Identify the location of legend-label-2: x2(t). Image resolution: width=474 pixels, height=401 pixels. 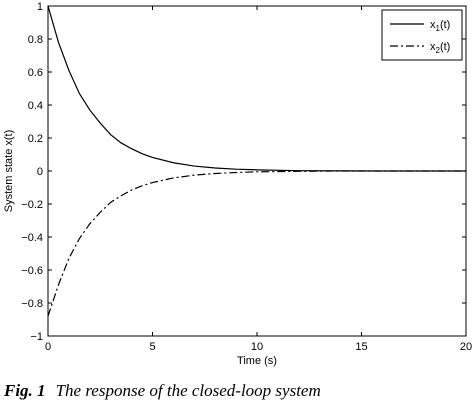
(440, 48).